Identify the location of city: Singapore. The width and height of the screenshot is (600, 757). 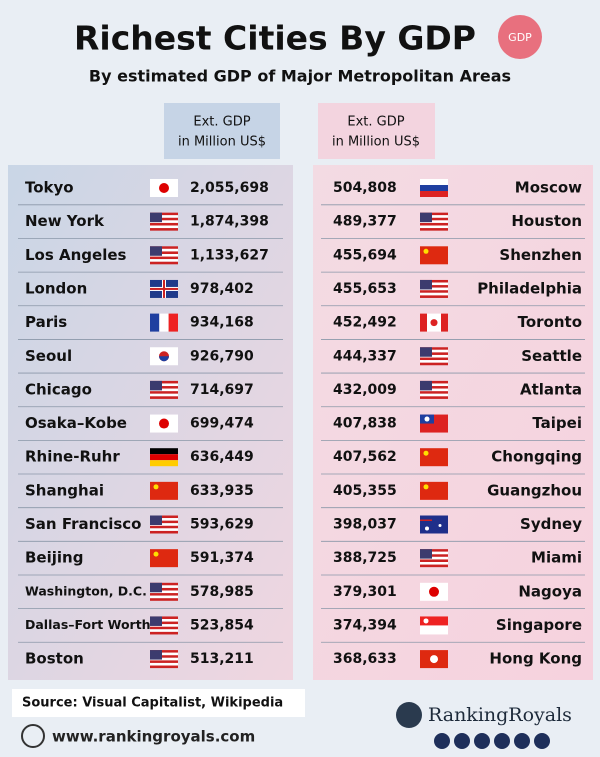
(539, 625).